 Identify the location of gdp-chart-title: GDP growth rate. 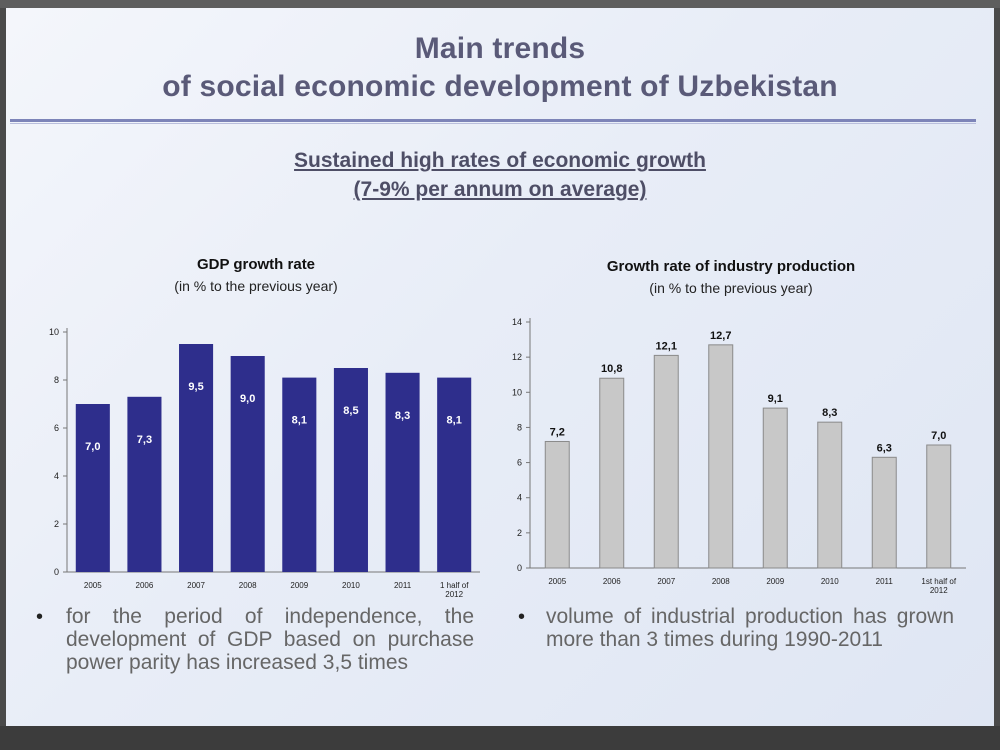
(256, 264).